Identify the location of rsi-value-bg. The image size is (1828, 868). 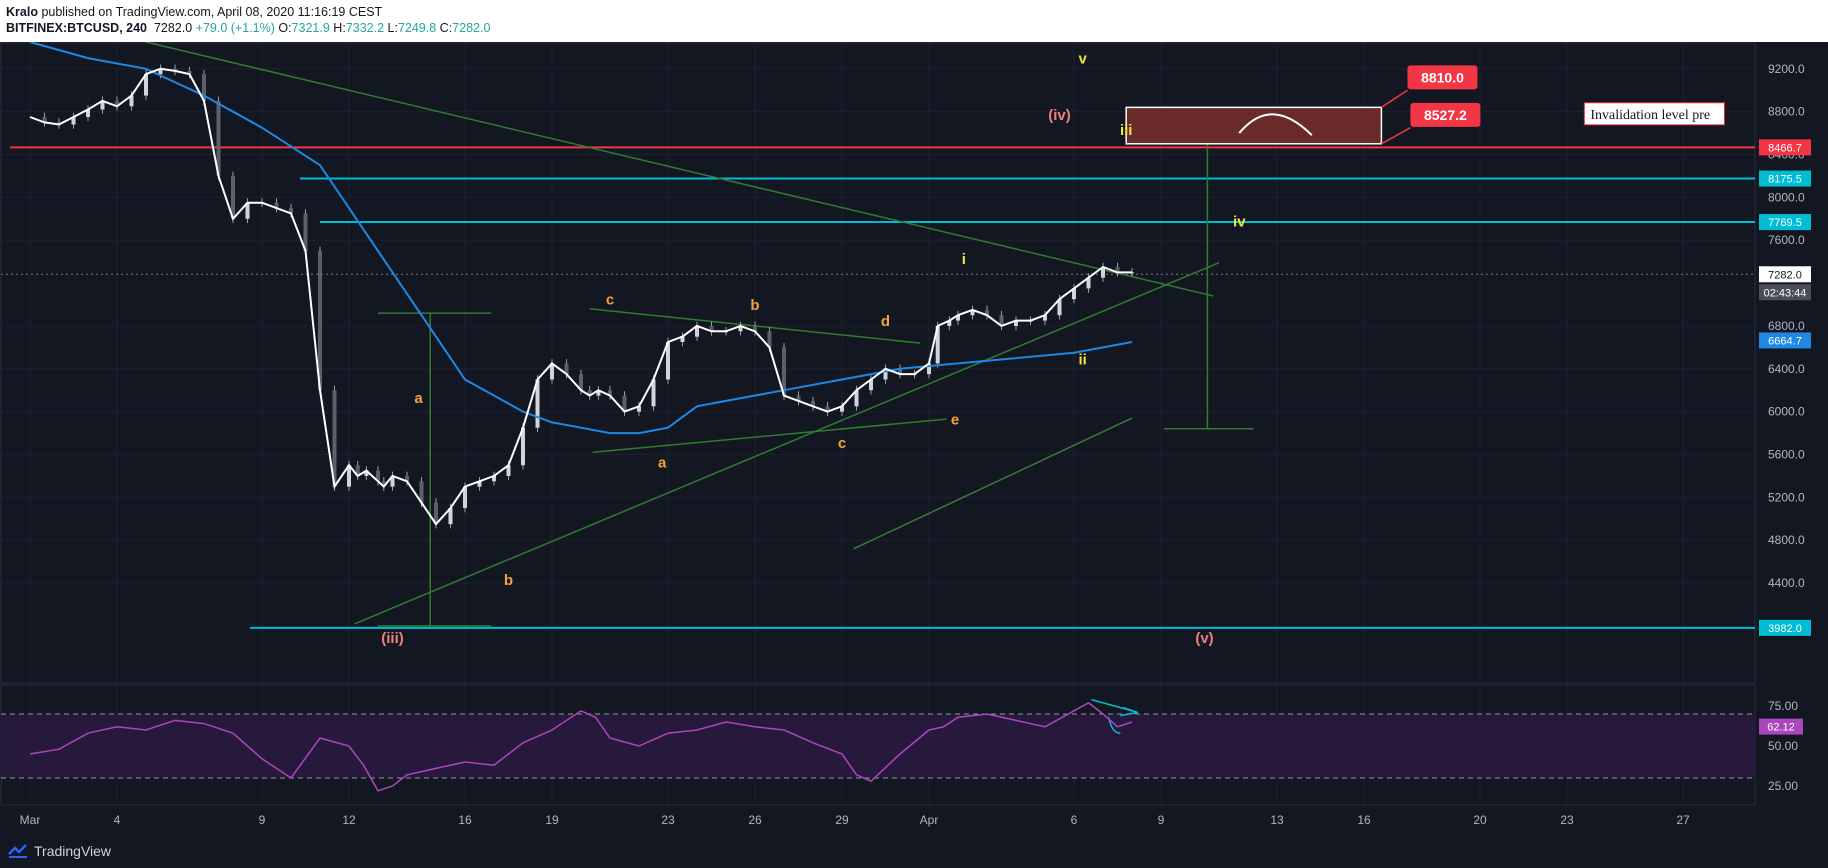
(1781, 726).